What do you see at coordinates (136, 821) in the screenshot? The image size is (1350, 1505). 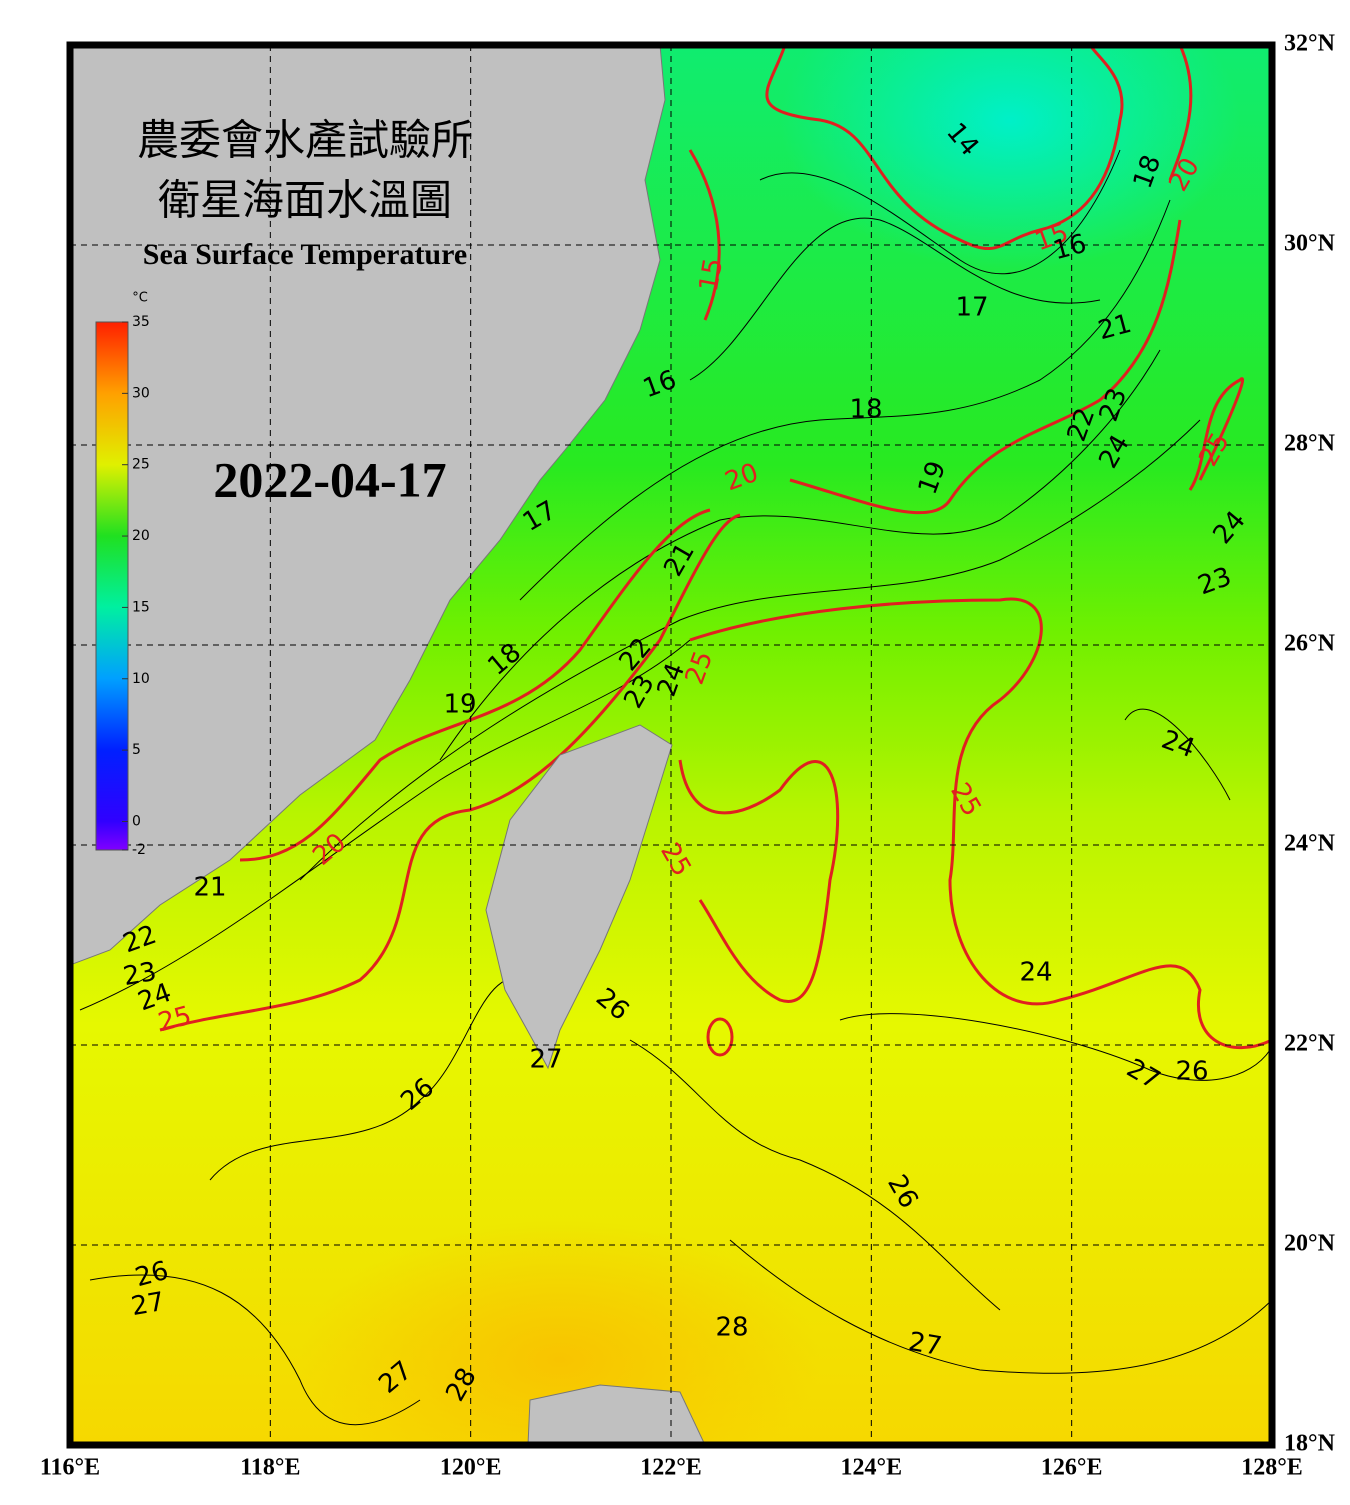 I see `colorbar-tick-label: 0` at bounding box center [136, 821].